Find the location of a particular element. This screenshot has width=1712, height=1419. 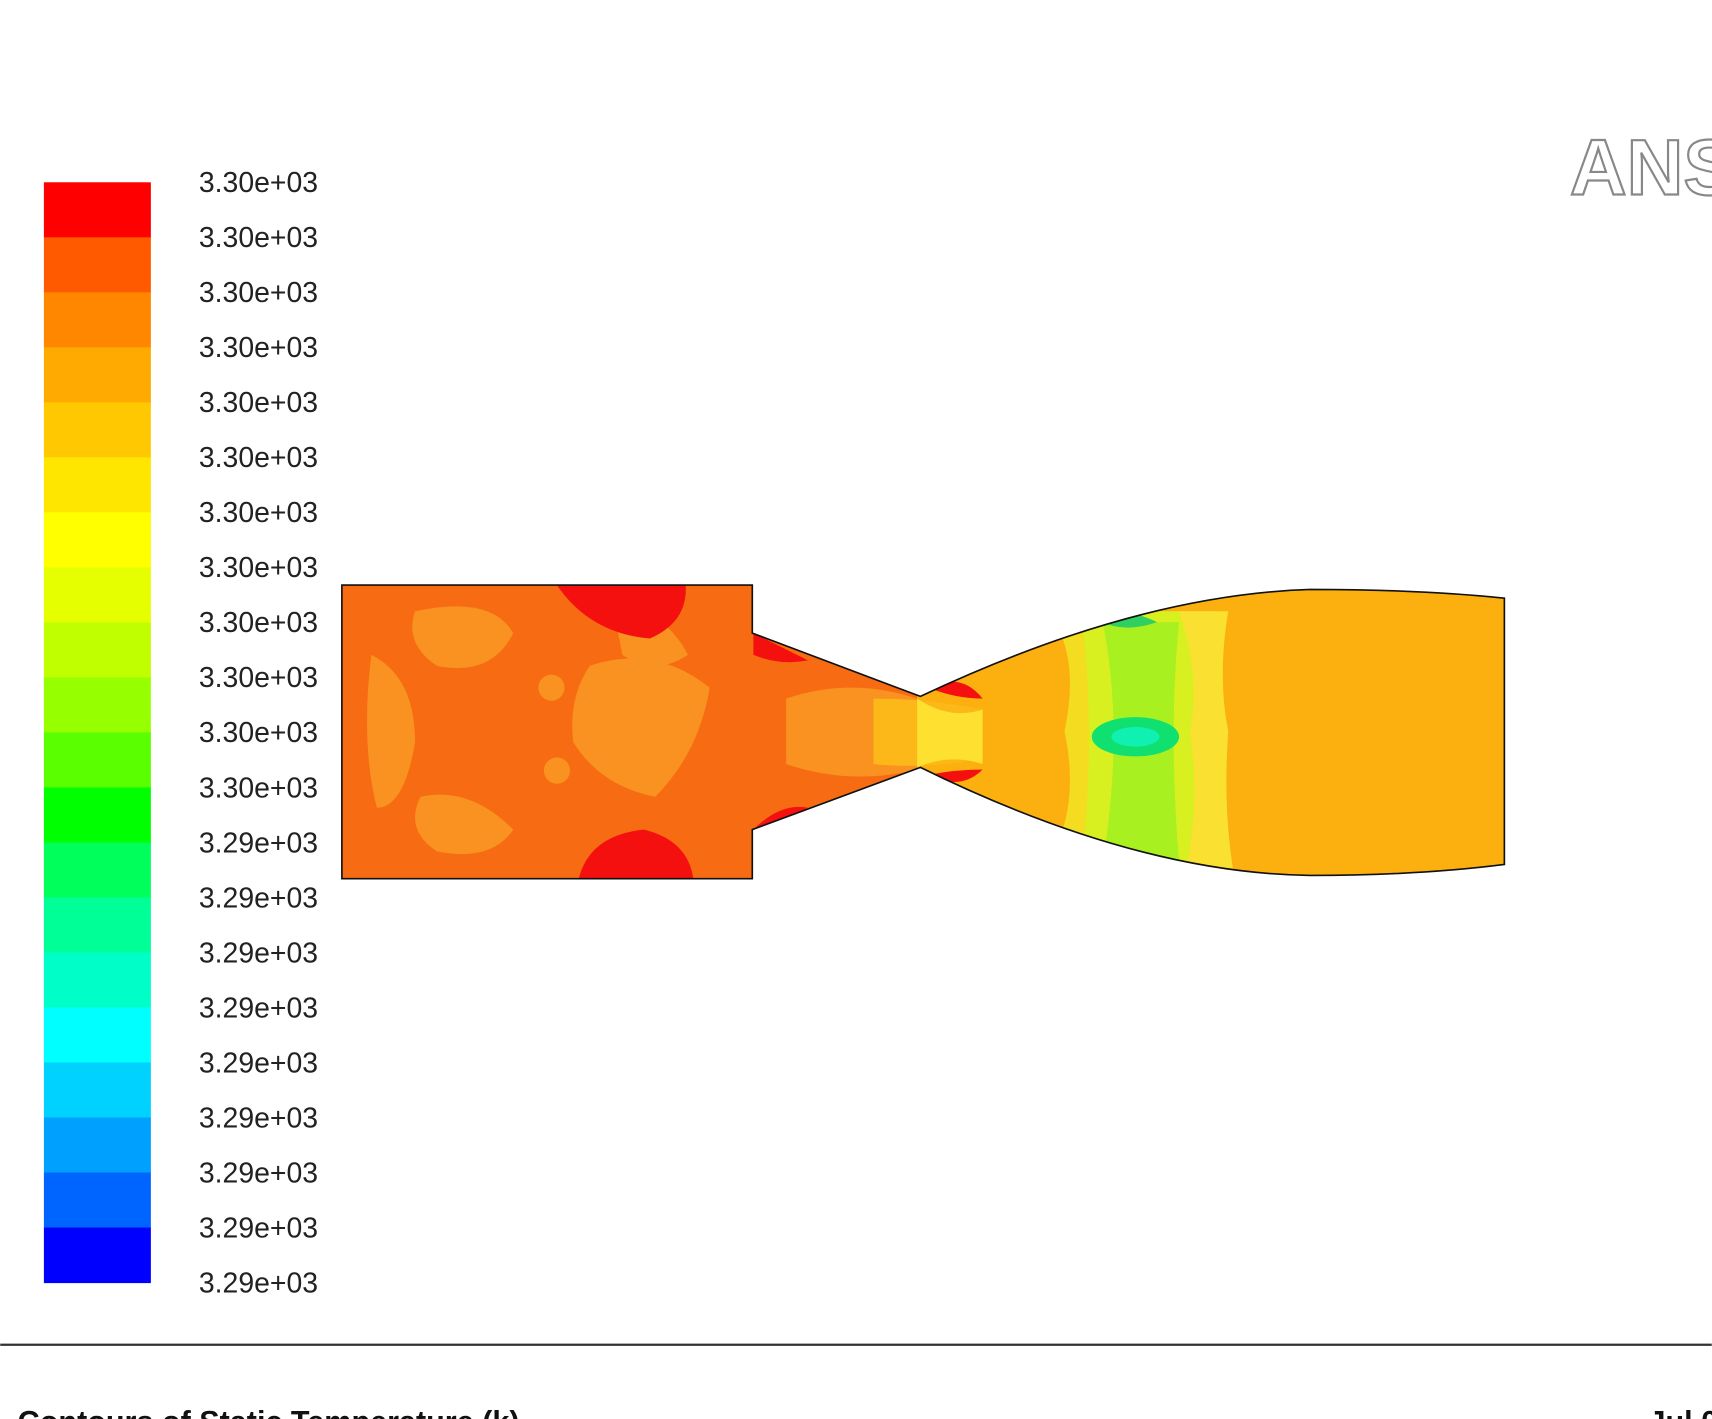

footer-title: Contours of Static Temperature (k) is located at coordinates (269, 1412).